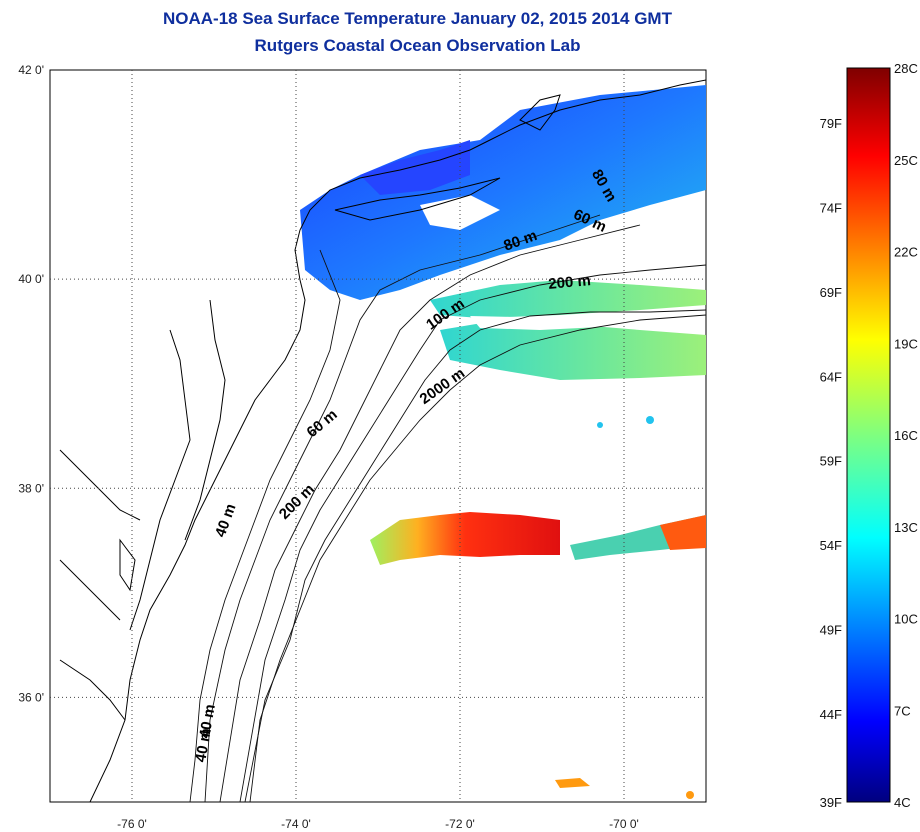 The image size is (920, 832). I want to click on colorbar-fahrenheit-label: 74F, so click(831, 207).